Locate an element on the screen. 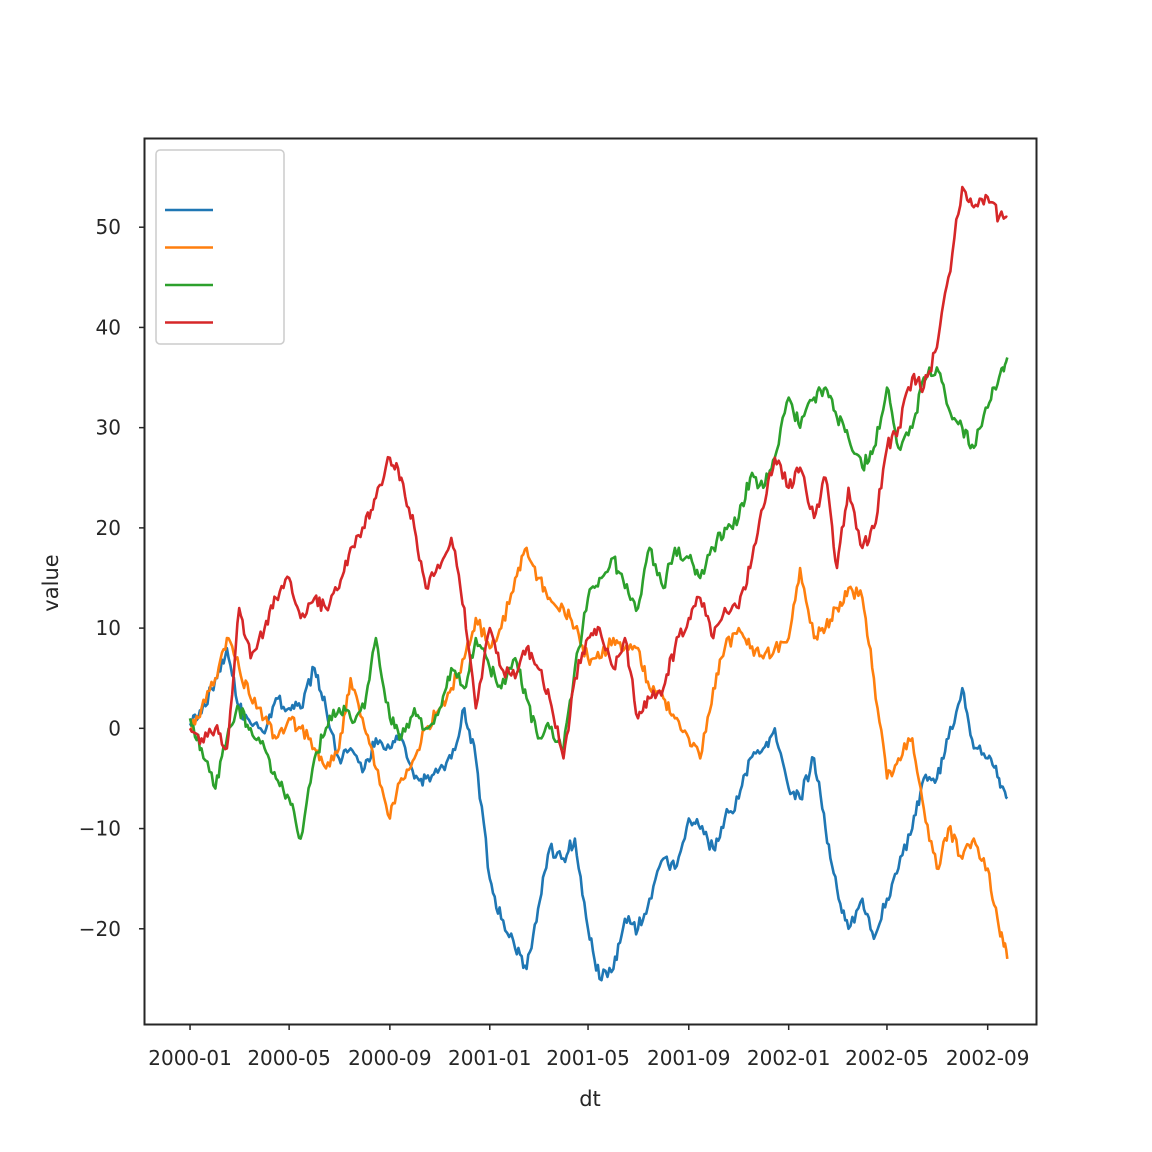 The image size is (1152, 1152). x-axis-label: dt is located at coordinates (590, 1099).